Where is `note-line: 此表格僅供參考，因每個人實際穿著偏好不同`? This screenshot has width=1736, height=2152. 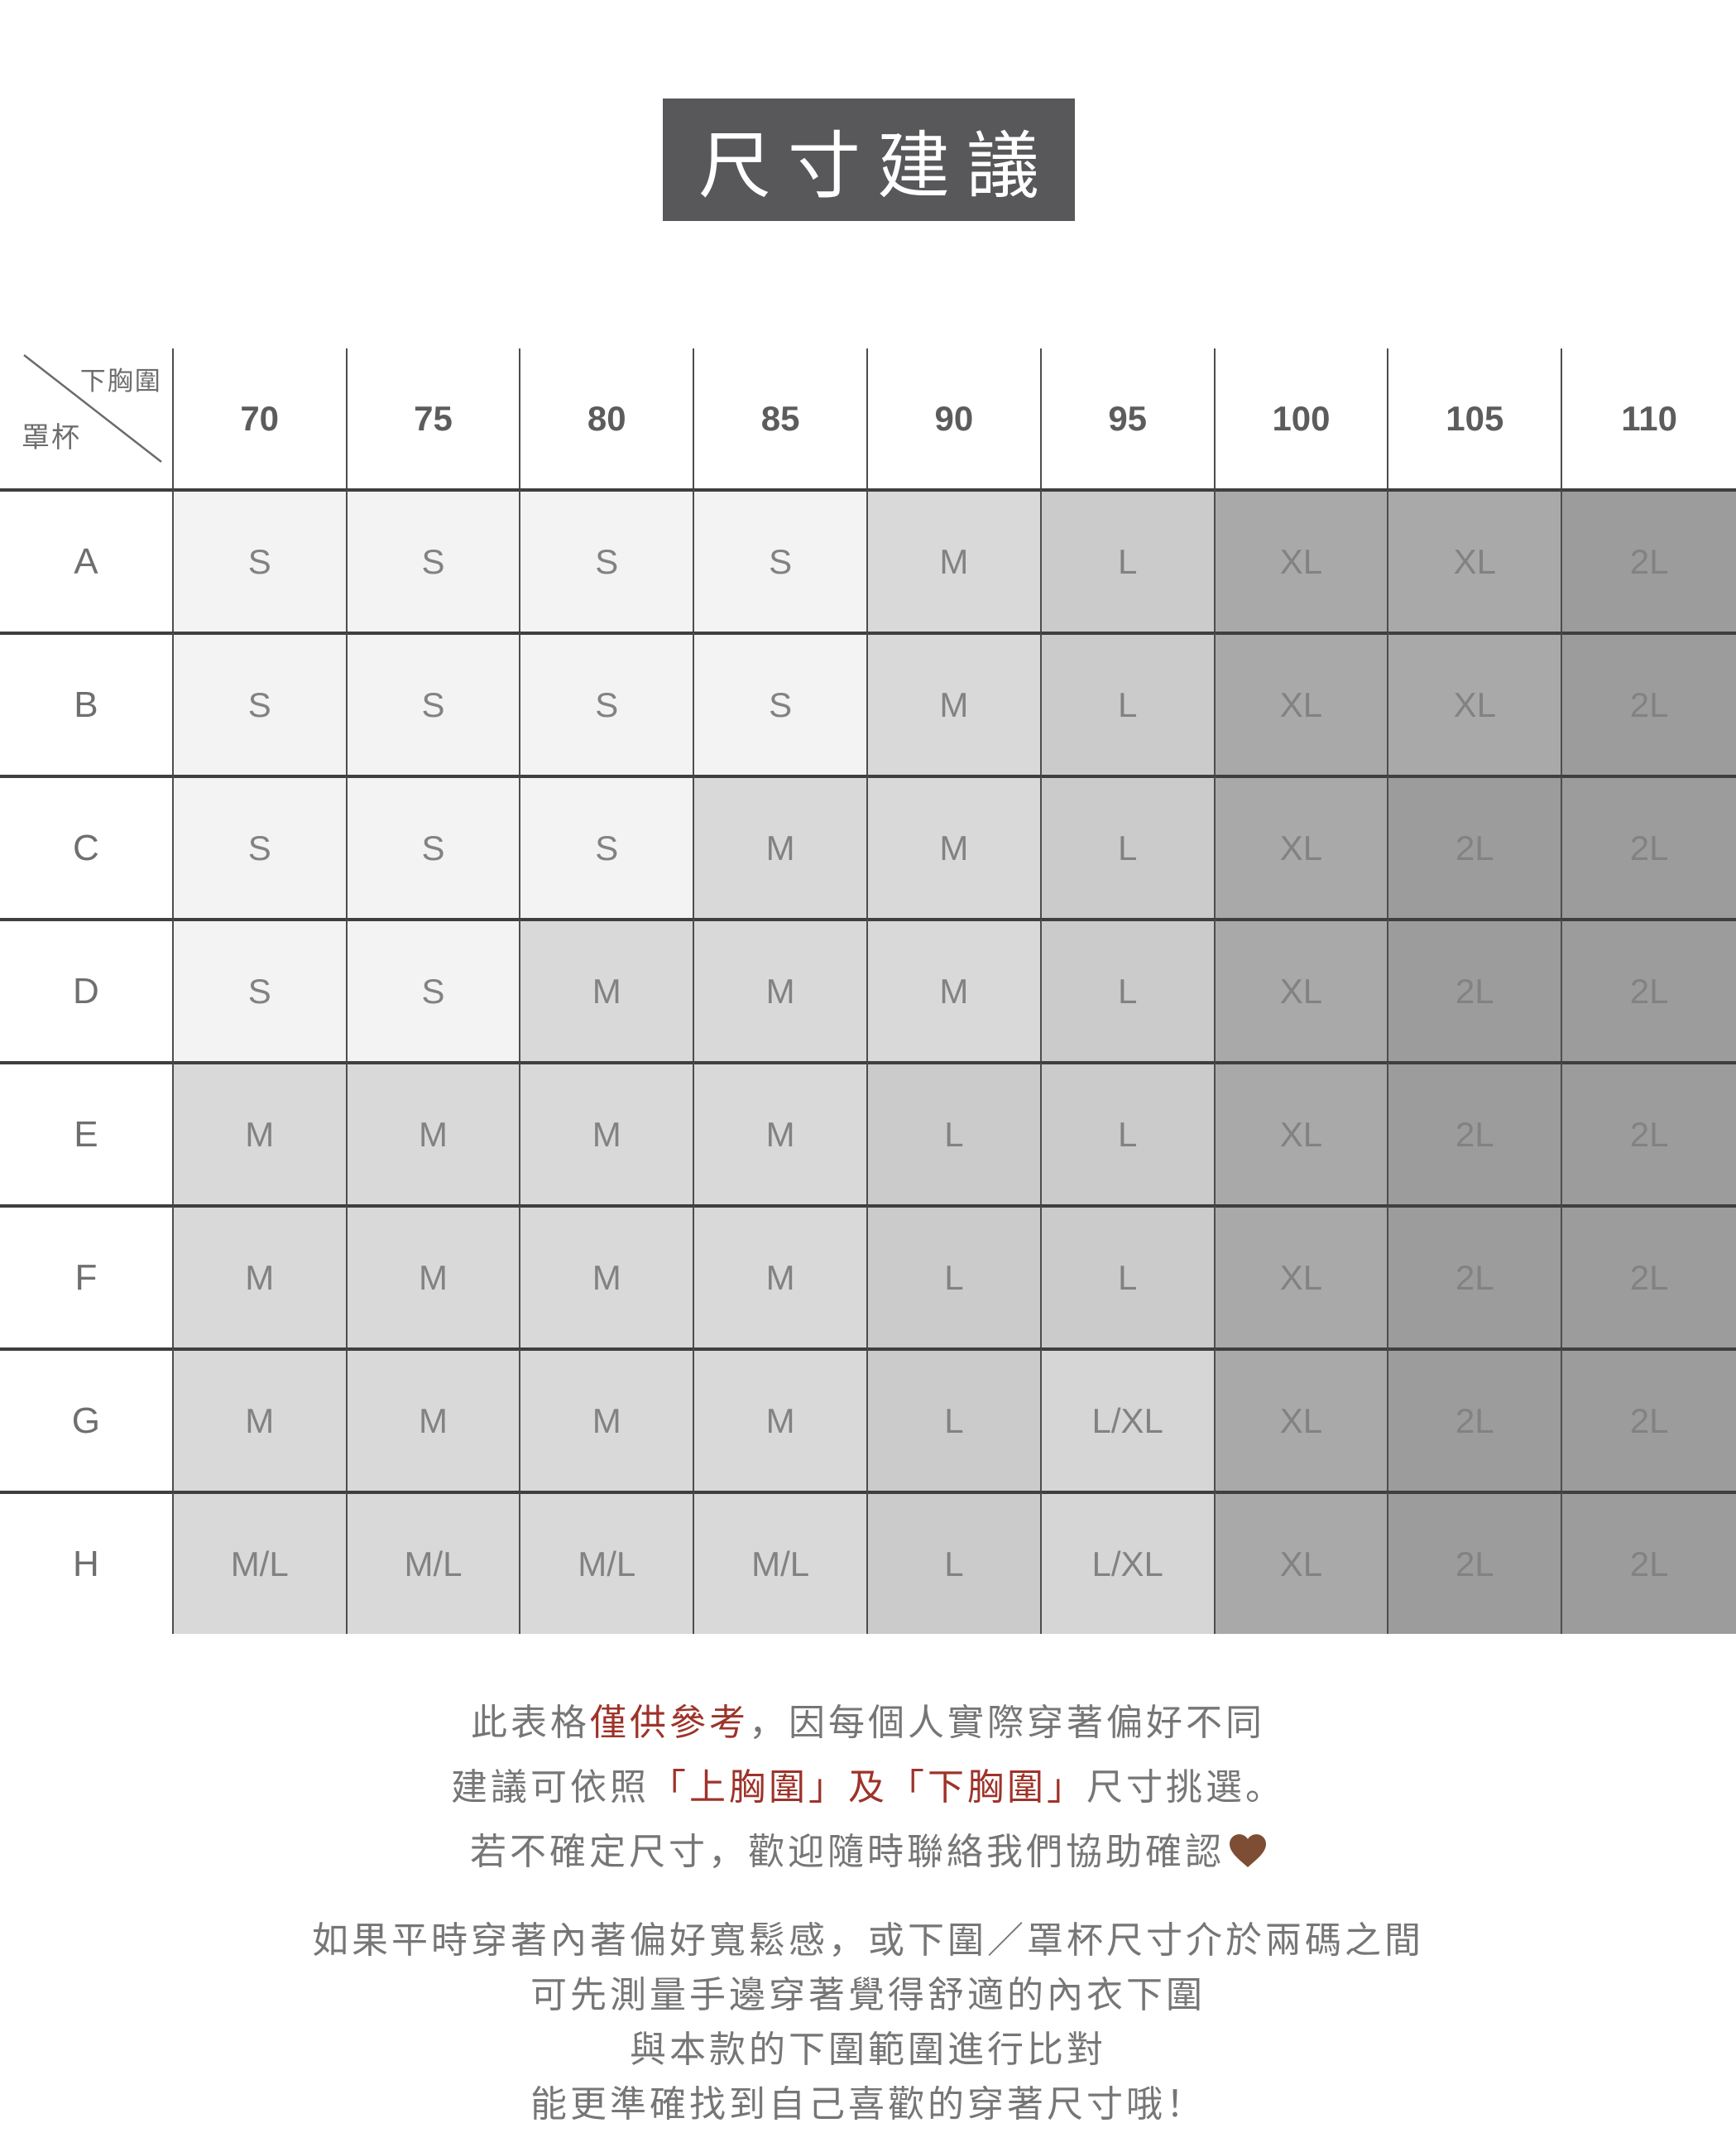
note-line: 此表格僅供參考，因每個人實際穿著偏好不同 is located at coordinates (868, 1724).